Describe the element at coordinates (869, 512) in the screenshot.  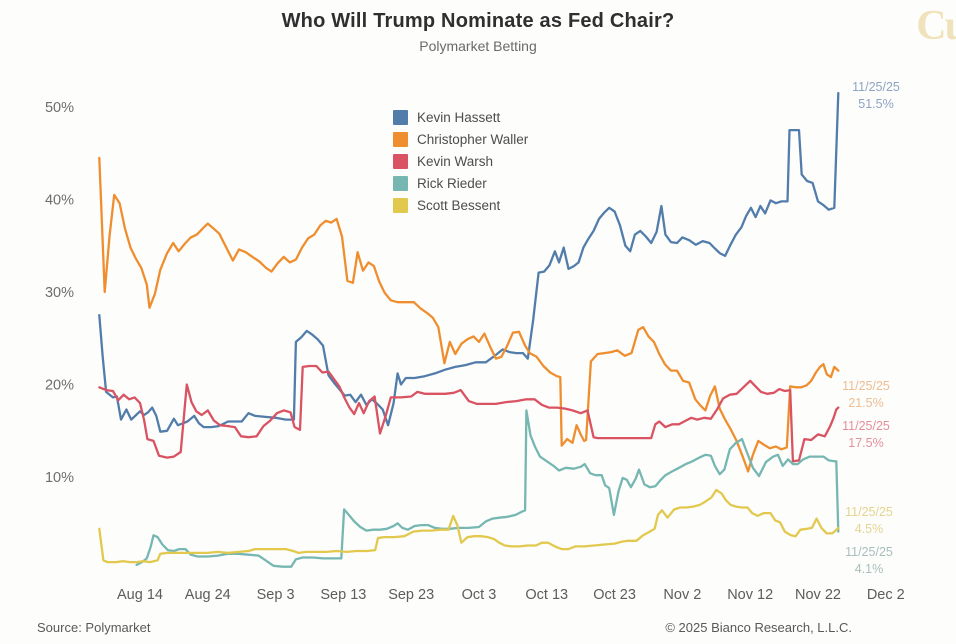
I see `end-label-scott-bessent-date: 11/25/25` at that location.